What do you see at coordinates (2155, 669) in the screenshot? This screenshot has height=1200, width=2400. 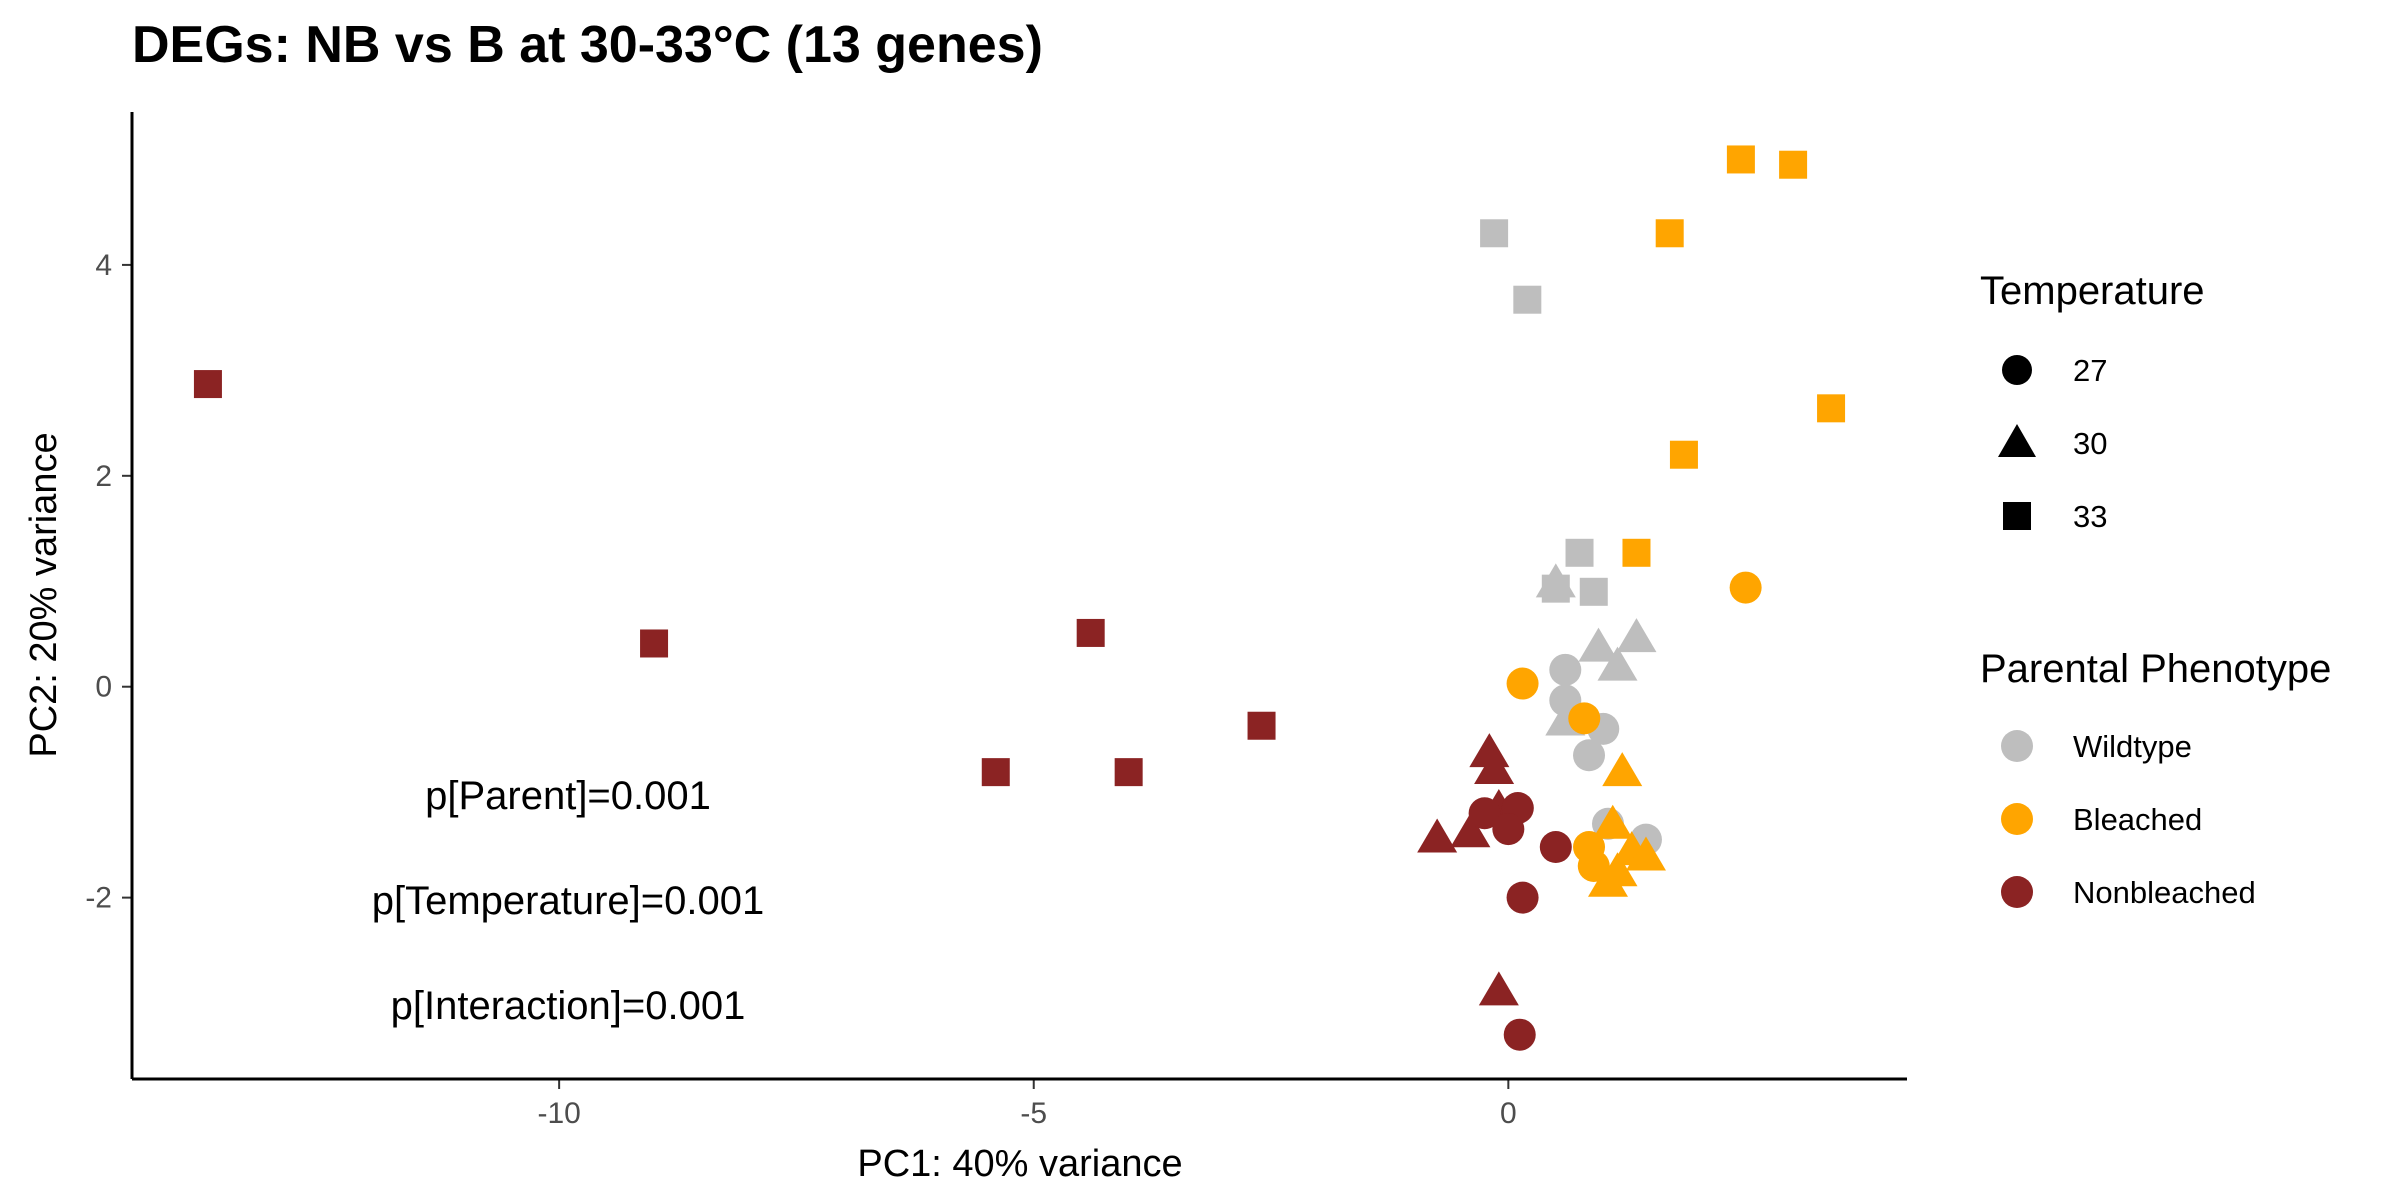 I see `legend-phenotype-title: Parental Phenotype` at bounding box center [2155, 669].